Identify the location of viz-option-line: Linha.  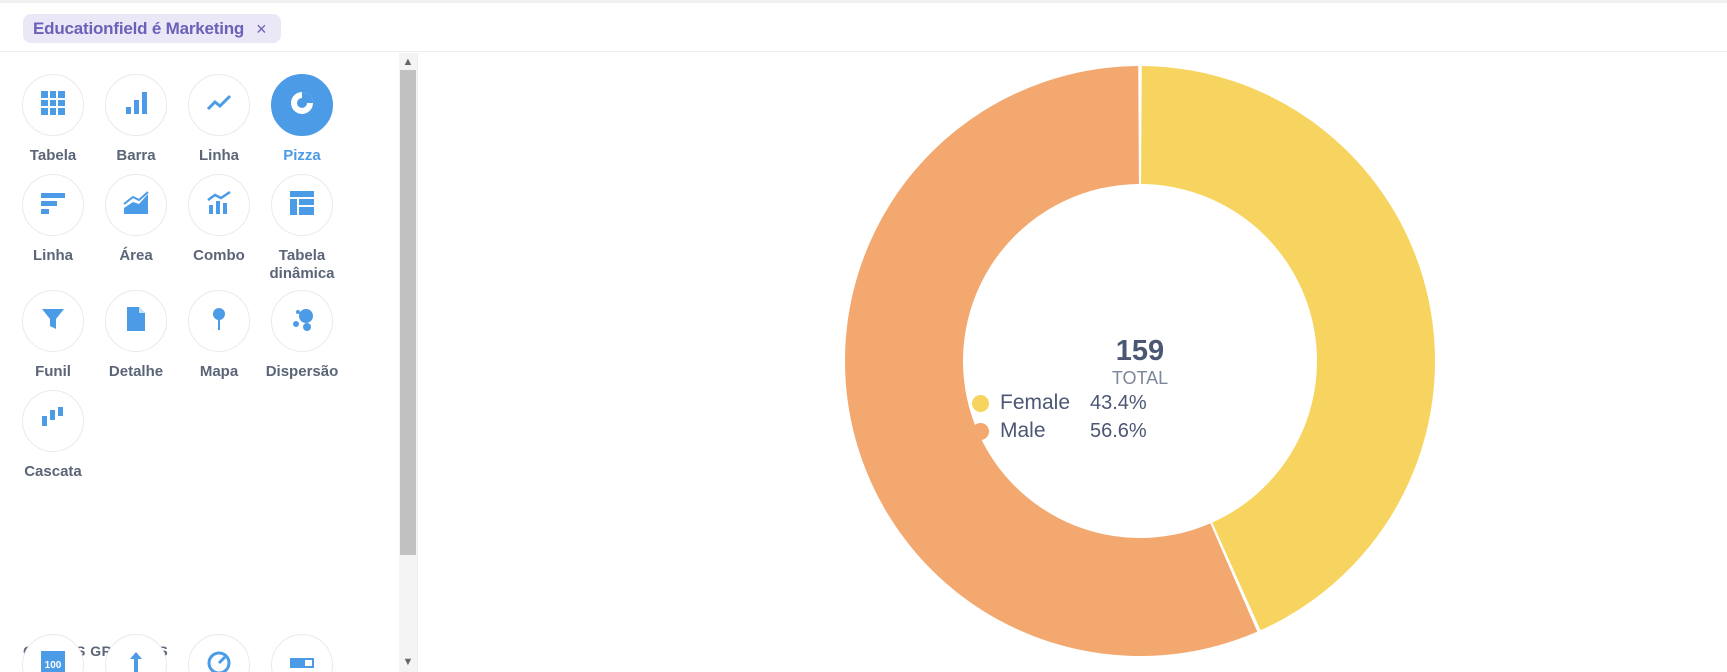
(219, 119).